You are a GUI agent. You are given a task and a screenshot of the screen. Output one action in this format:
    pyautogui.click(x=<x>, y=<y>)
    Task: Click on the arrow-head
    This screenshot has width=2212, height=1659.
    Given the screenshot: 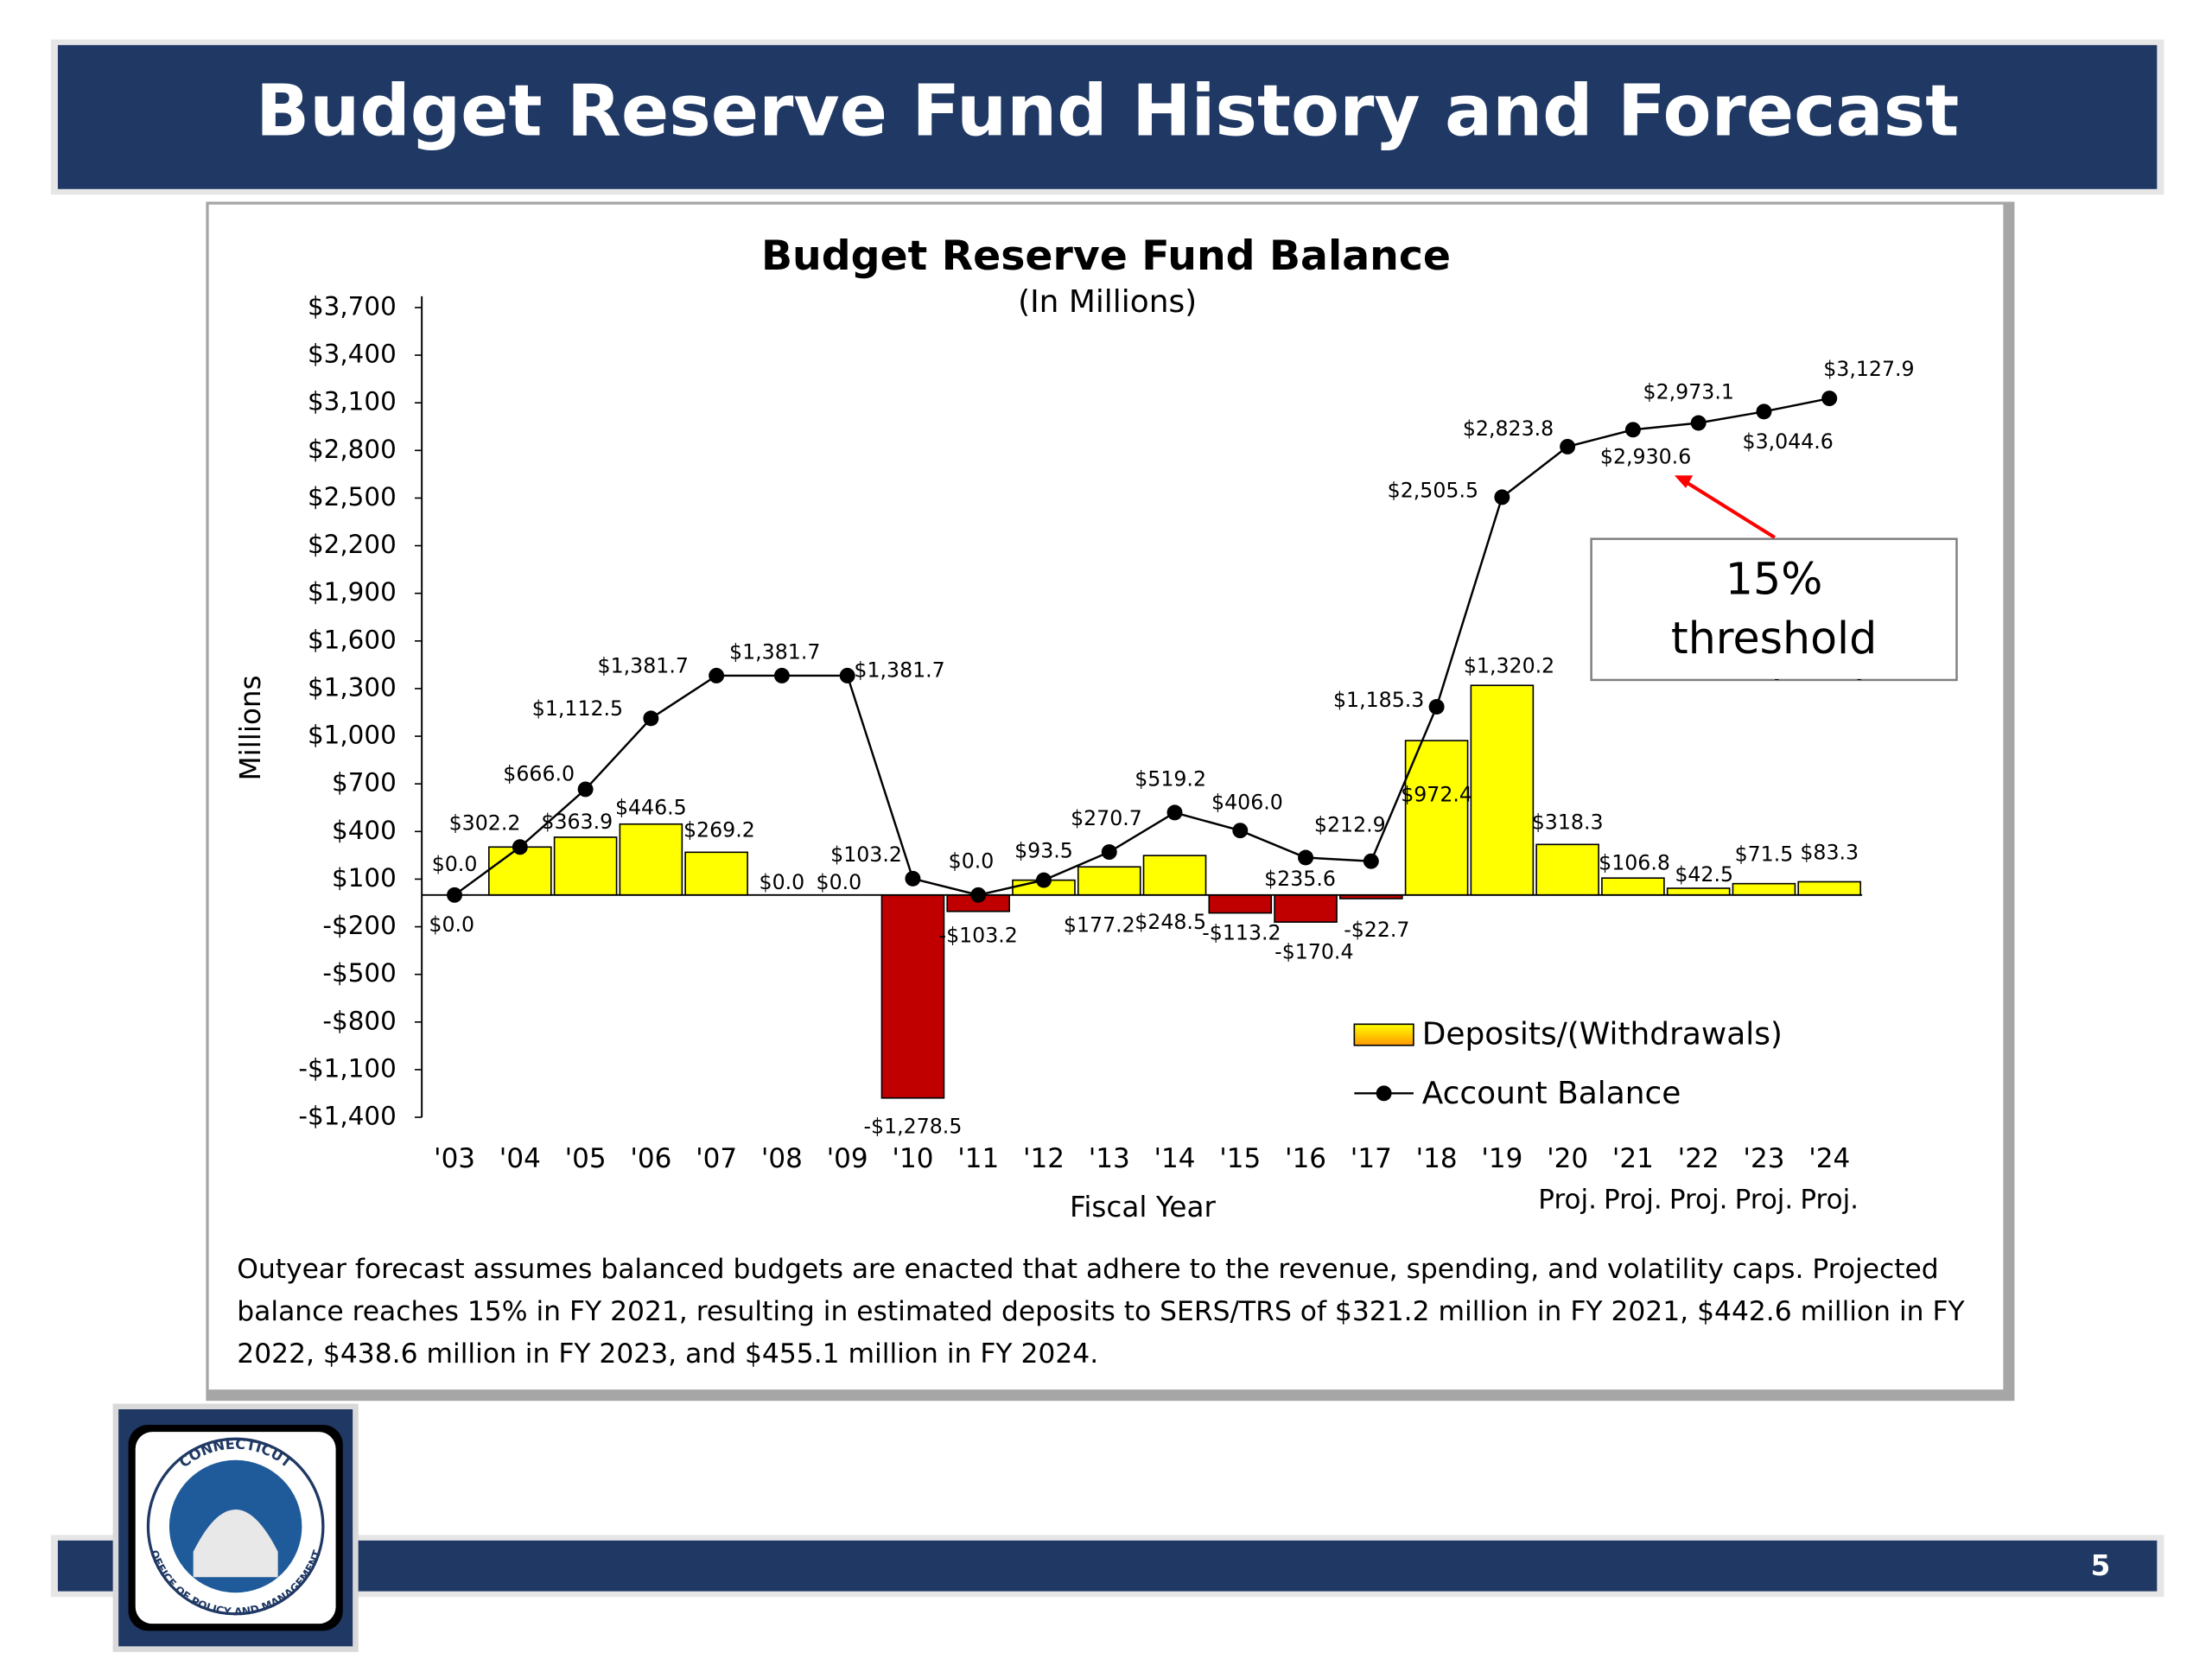 What is the action you would take?
    pyautogui.click(x=1684, y=481)
    